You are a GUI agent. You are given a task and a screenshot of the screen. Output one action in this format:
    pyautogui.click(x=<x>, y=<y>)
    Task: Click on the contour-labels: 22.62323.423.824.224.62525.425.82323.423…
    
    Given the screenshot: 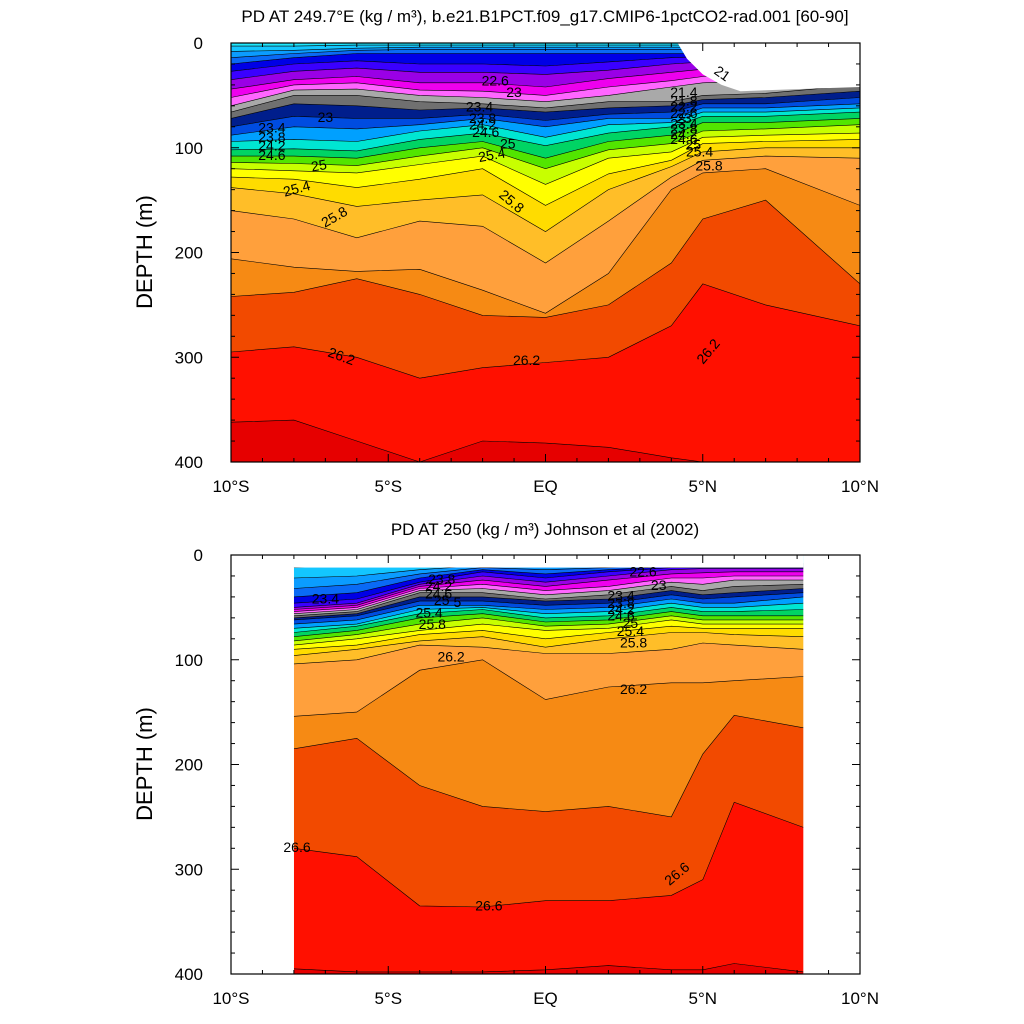 What is the action you would take?
    pyautogui.click(x=495, y=215)
    